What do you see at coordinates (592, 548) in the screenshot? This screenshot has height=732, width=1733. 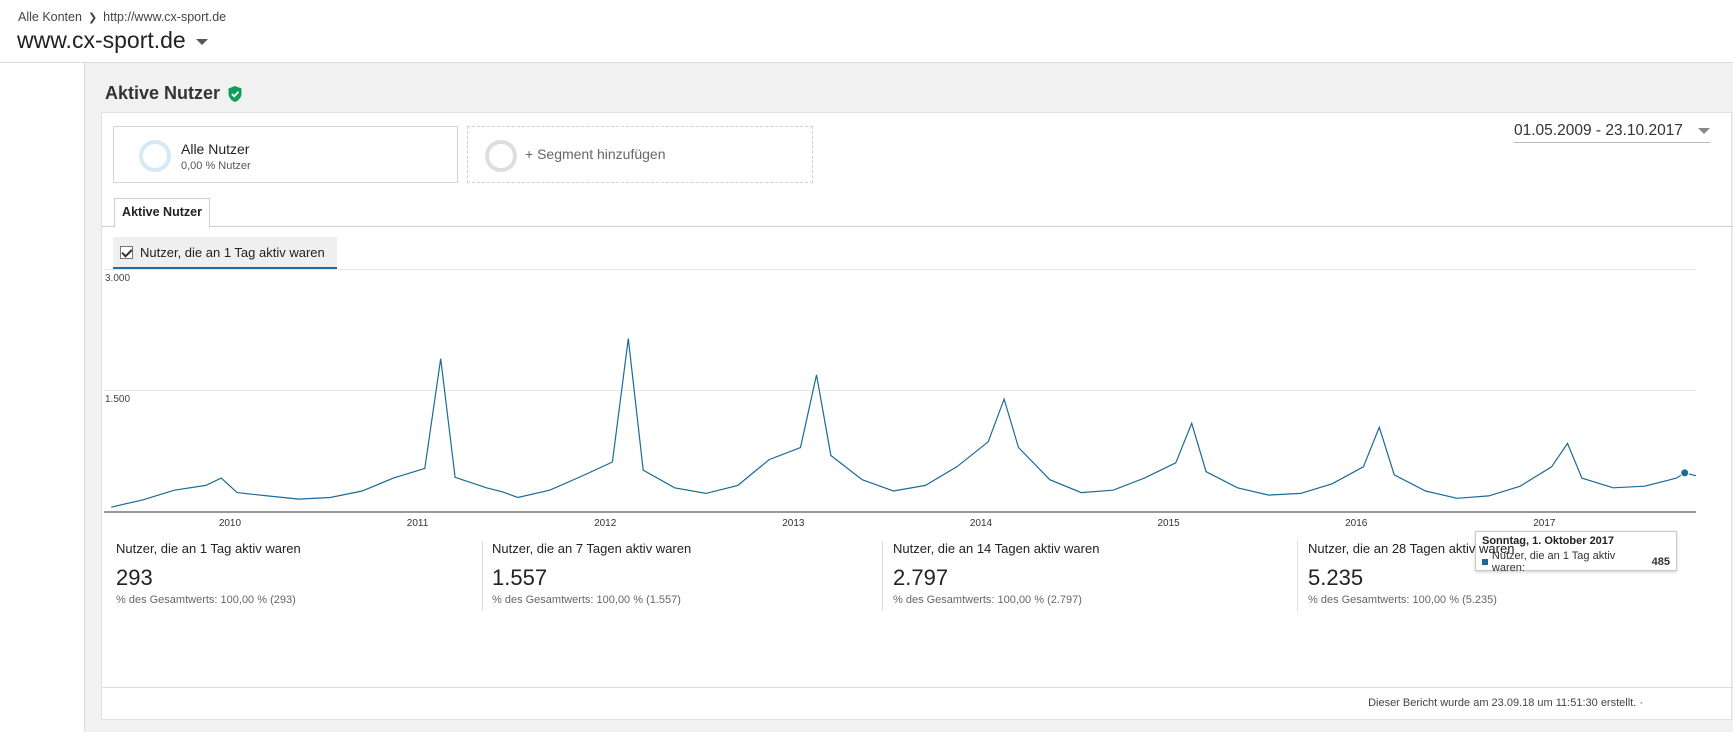 I see `scorecard-name: Nutzer, die an 7 Tagen aktiv waren` at bounding box center [592, 548].